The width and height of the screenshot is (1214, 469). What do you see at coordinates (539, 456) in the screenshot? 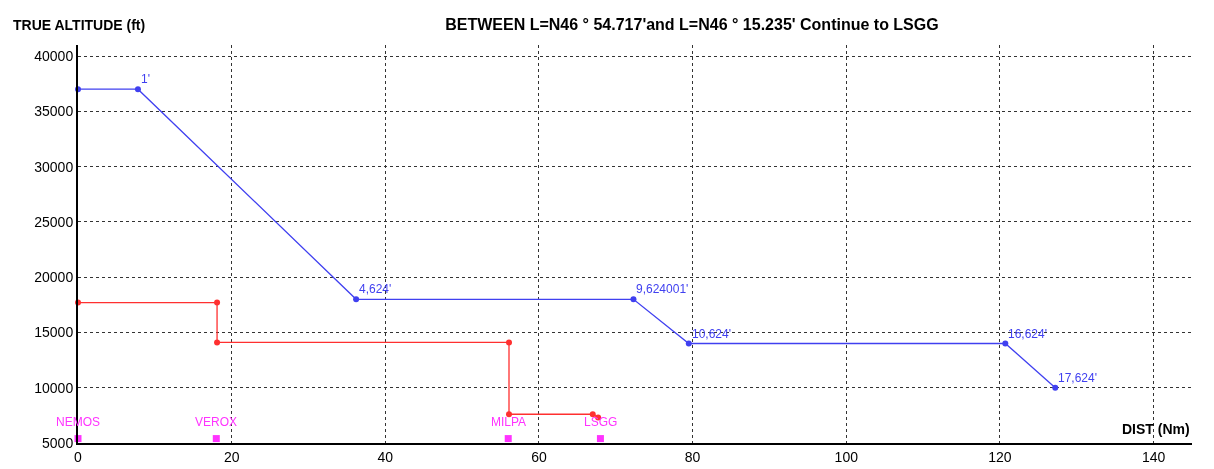
I see `x-tick-label: 60` at bounding box center [539, 456].